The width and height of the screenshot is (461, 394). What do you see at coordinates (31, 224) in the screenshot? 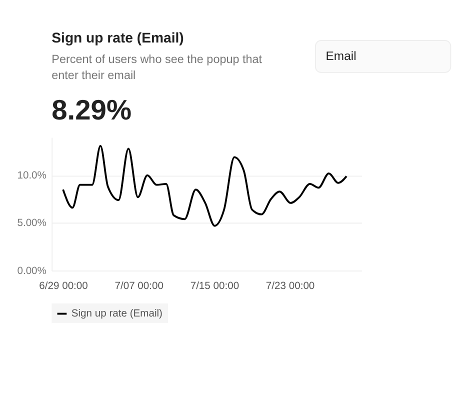
I see `y-tick-label: 5.00%` at bounding box center [31, 224].